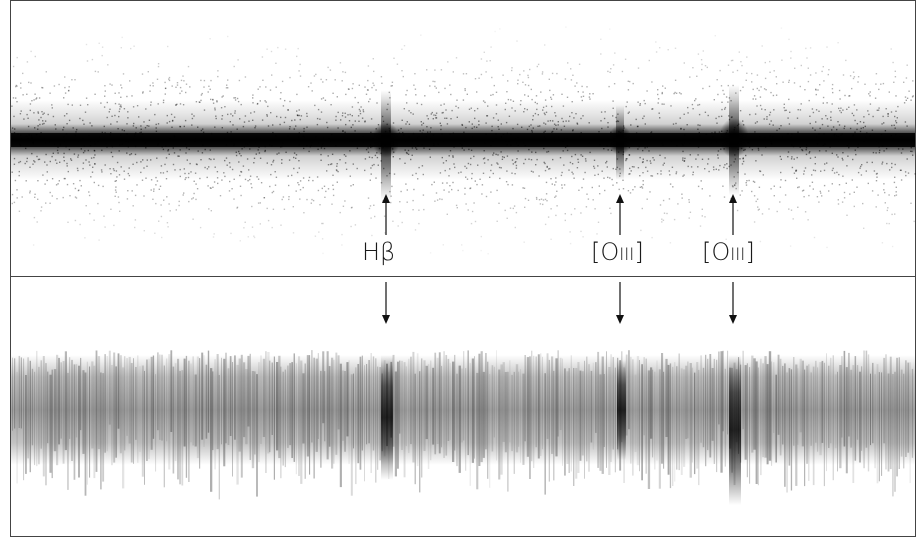  What do you see at coordinates (620, 142) in the screenshot?
I see `oiii-4959-emission-streak` at bounding box center [620, 142].